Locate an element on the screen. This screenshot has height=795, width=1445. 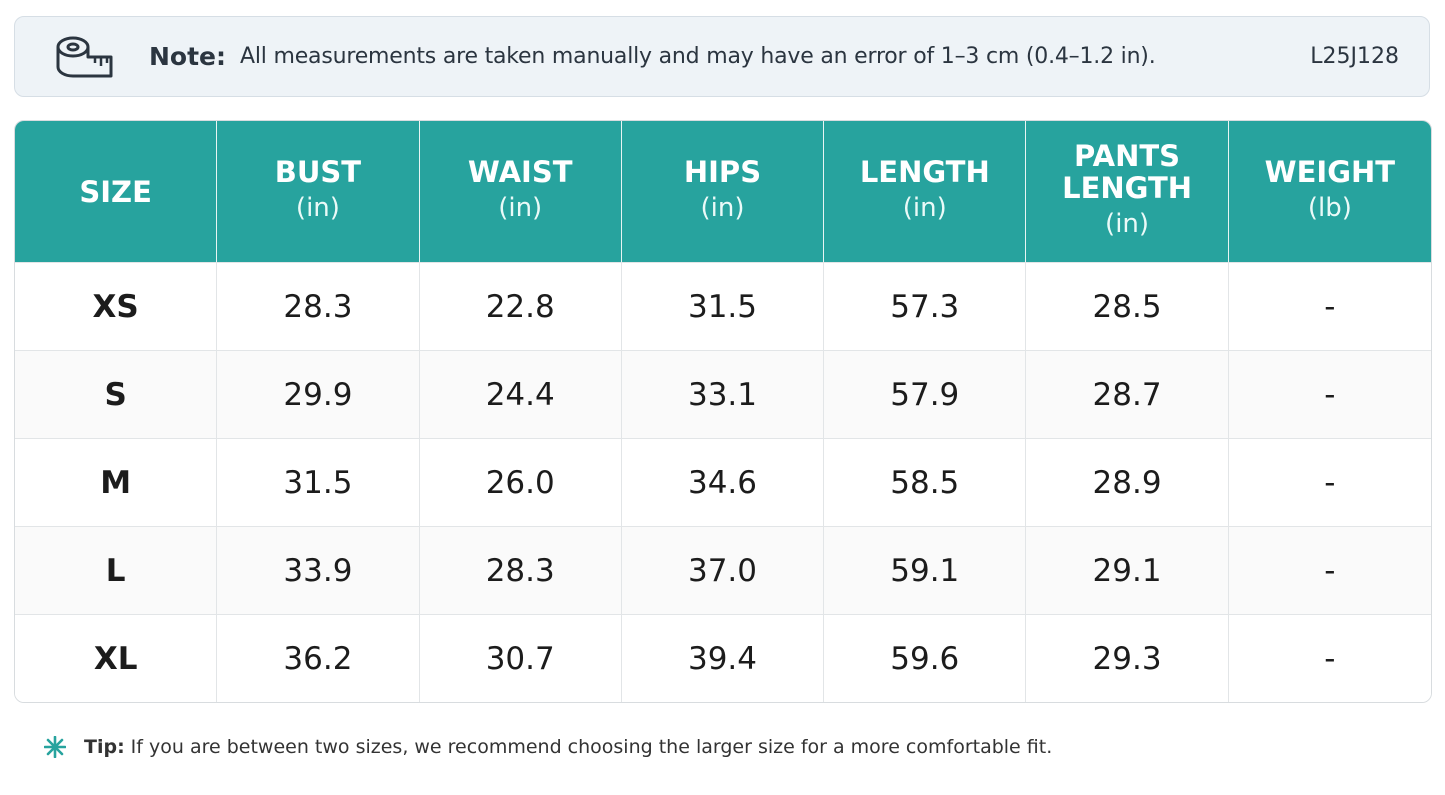
tip-icon is located at coordinates (55, 747).